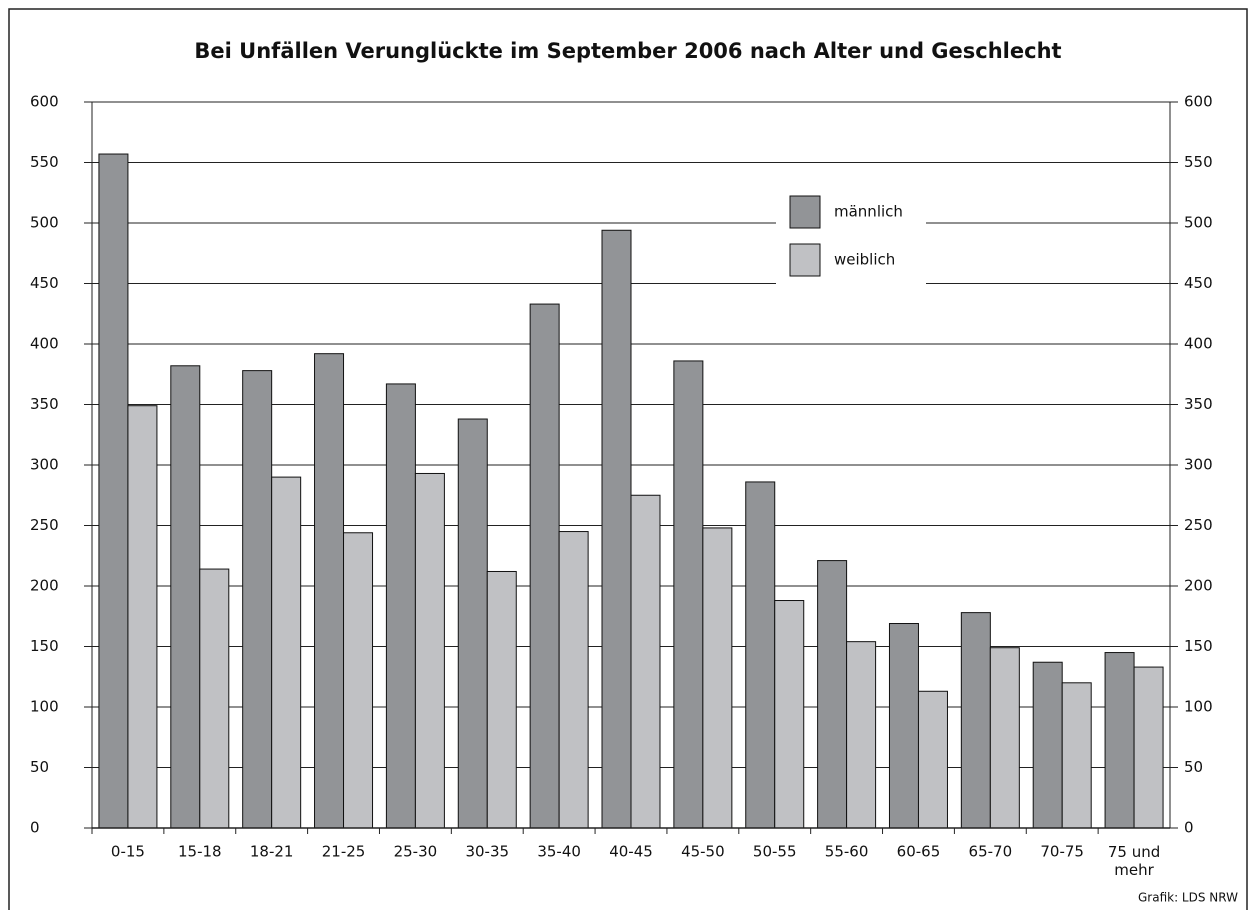  I want to click on y-tick-label: 600, so click(44, 102).